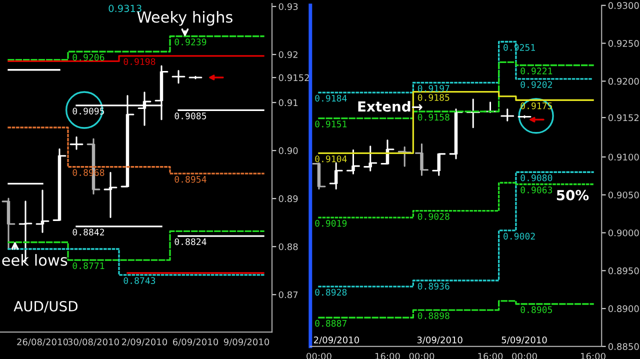 This screenshot has height=359, width=640. I want to click on y-tick-label: 0.9200, so click(623, 81).